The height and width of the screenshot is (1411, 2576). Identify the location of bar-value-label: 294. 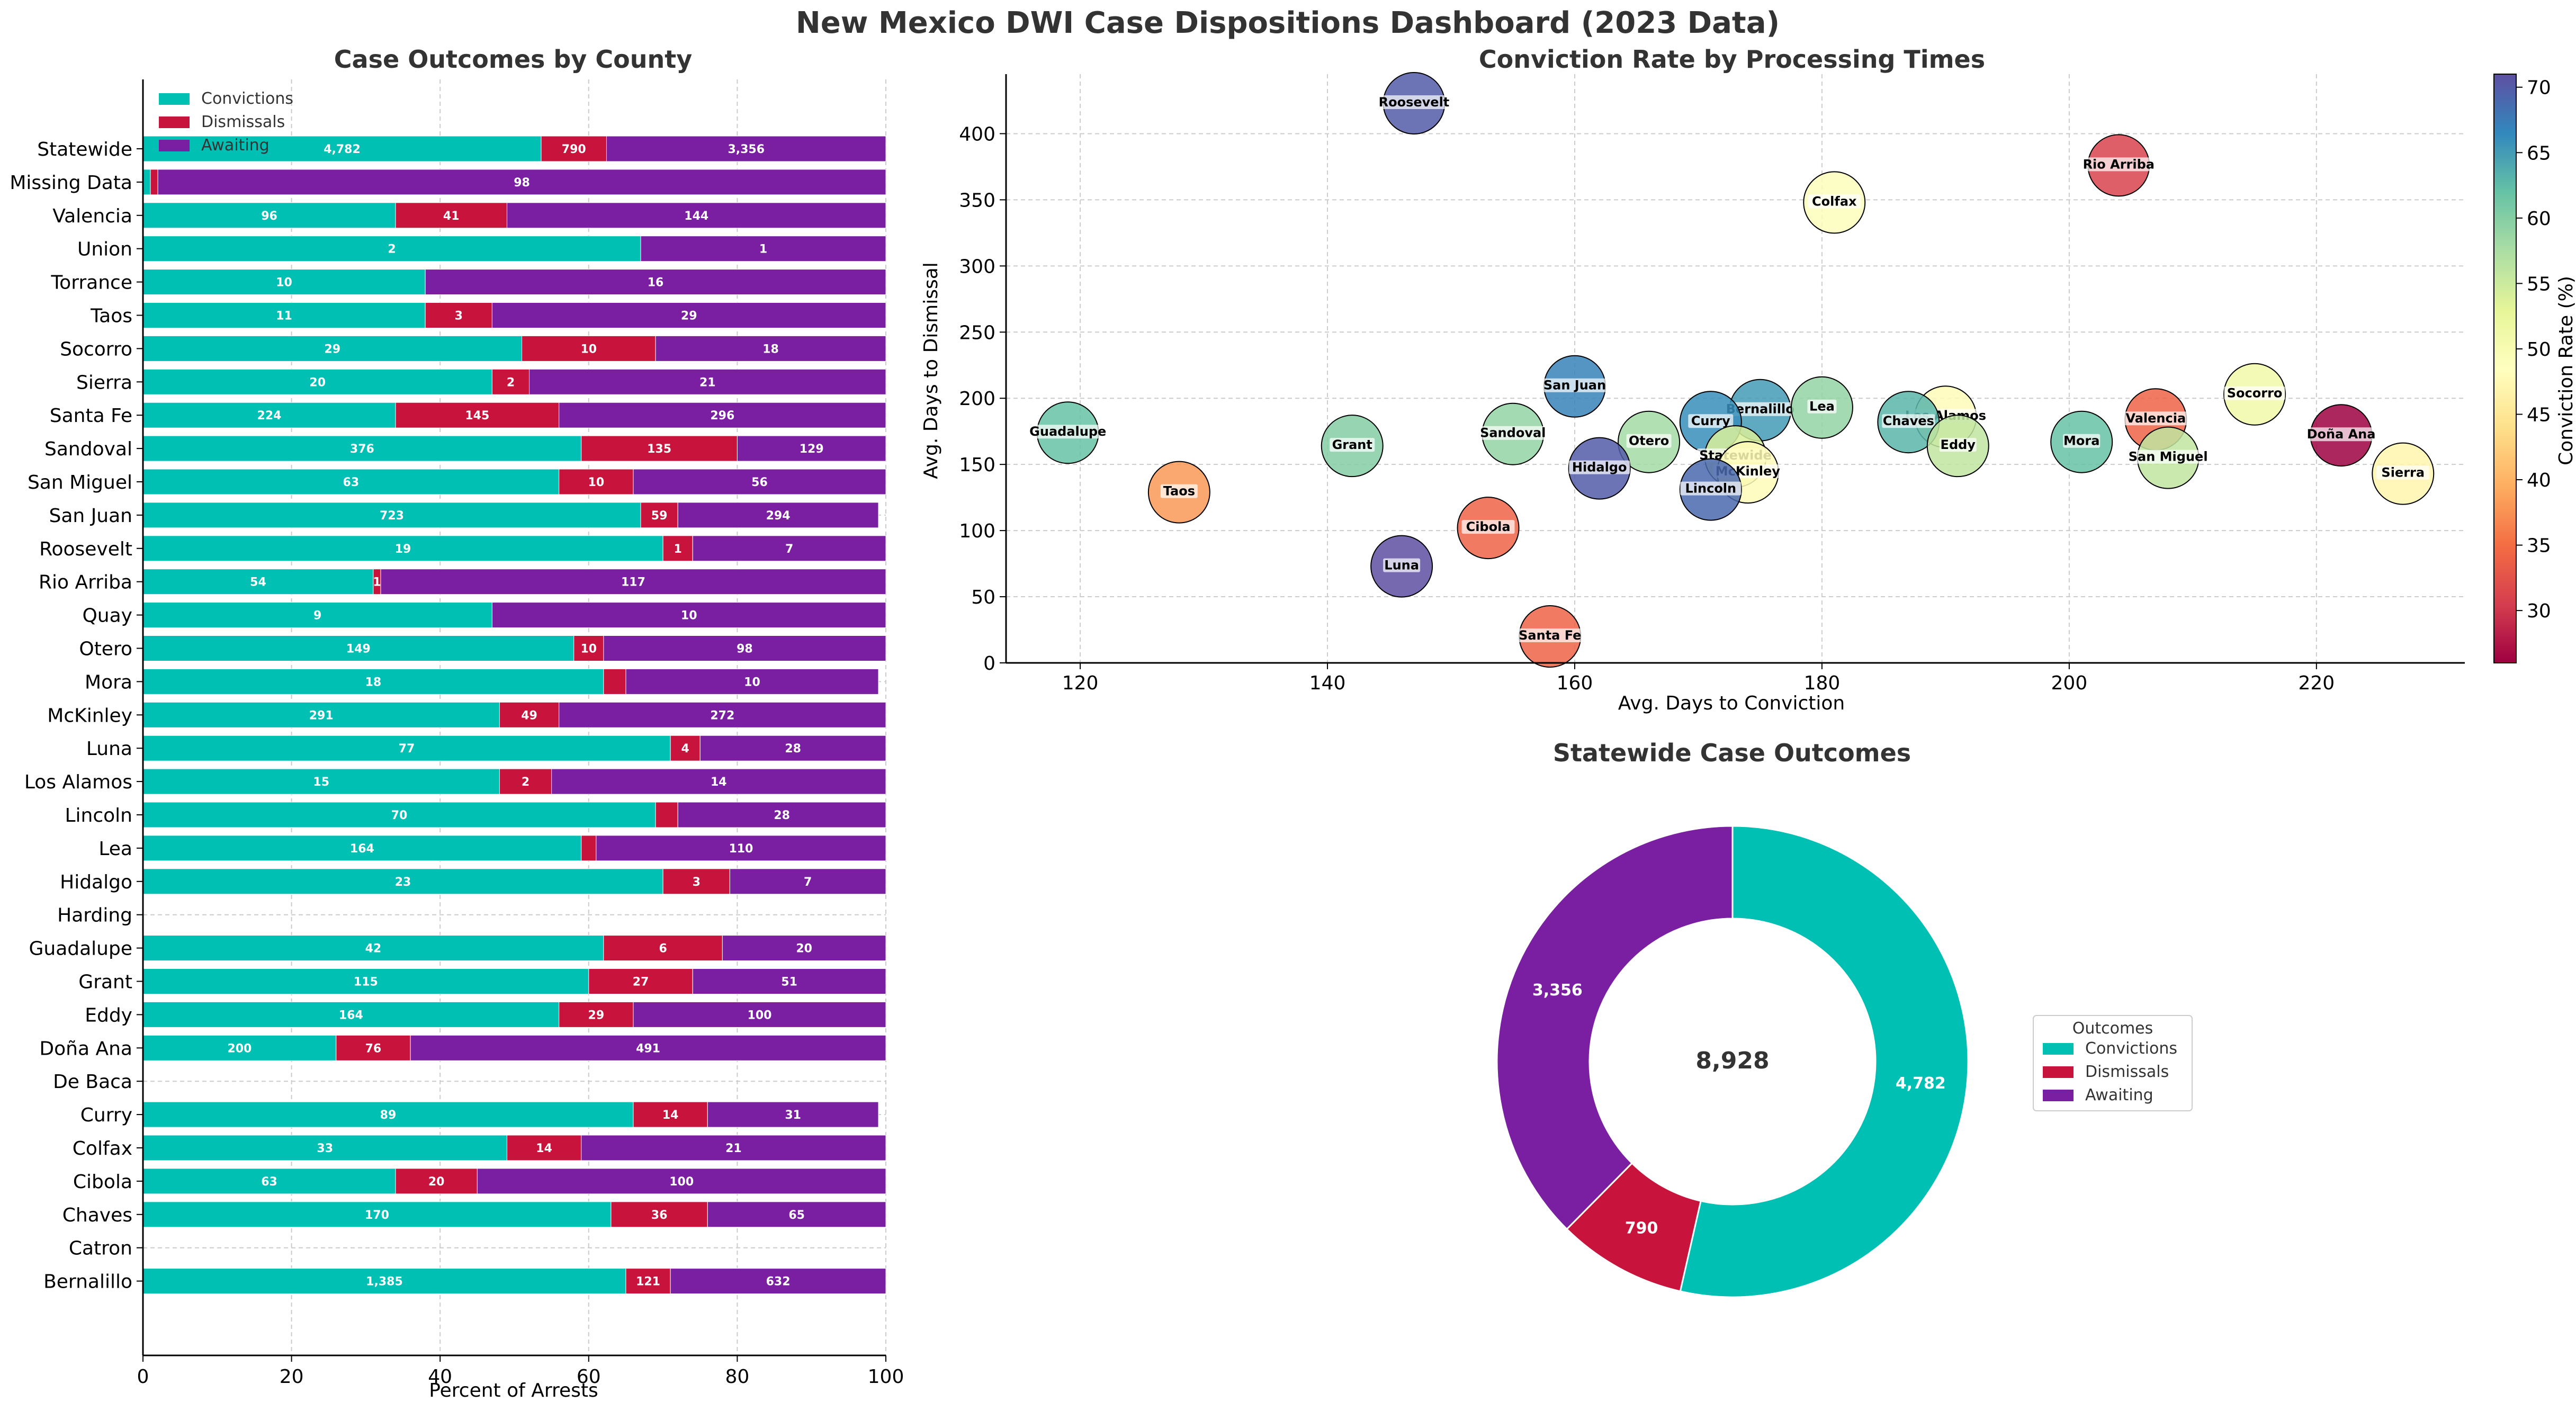
(778, 516).